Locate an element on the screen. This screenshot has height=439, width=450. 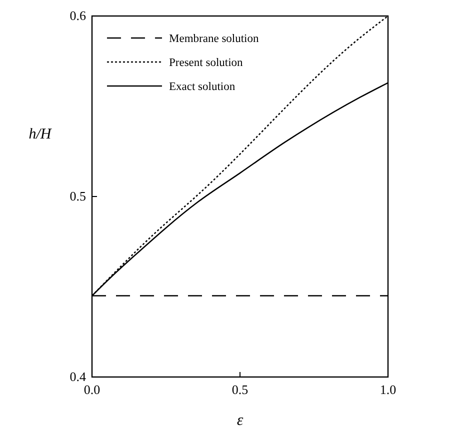
x-tick-label: 1.0 is located at coordinates (388, 390).